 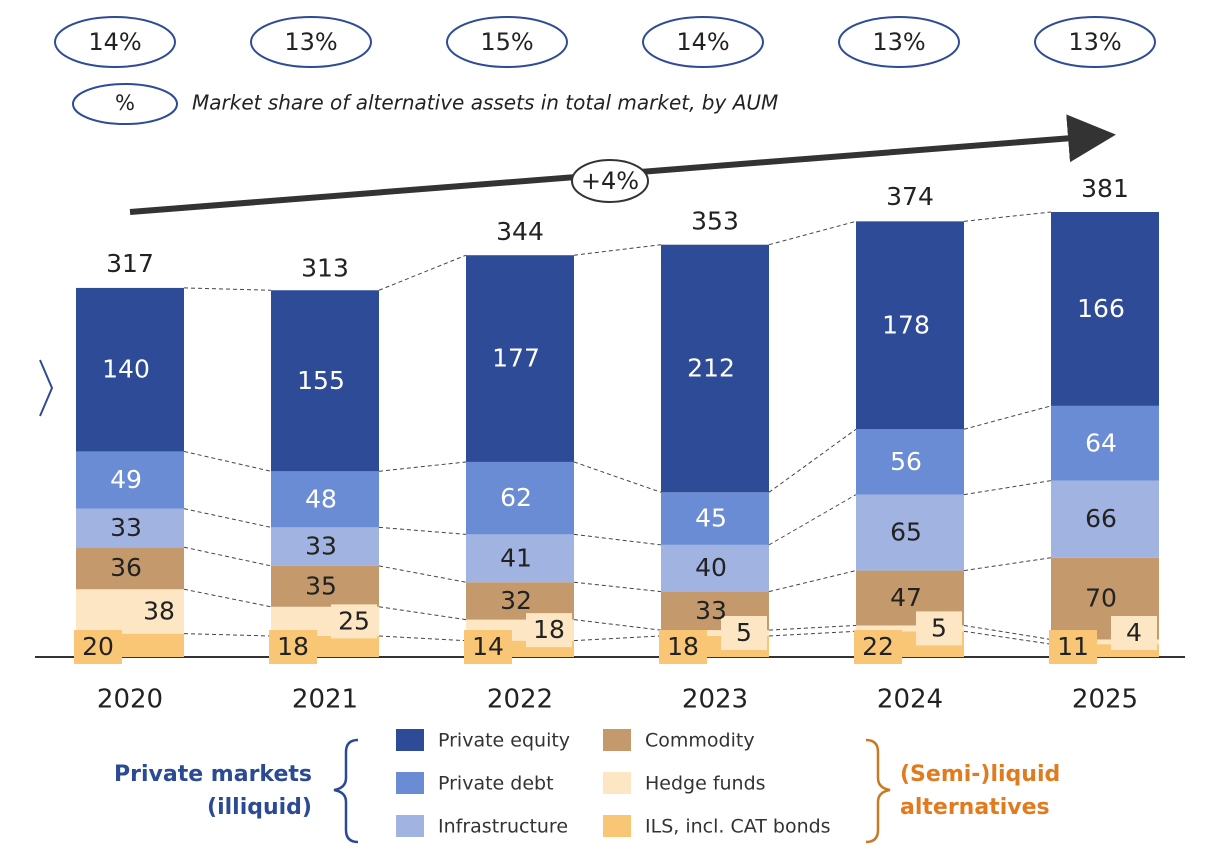 What do you see at coordinates (906, 461) in the screenshot?
I see `segment-label: 56` at bounding box center [906, 461].